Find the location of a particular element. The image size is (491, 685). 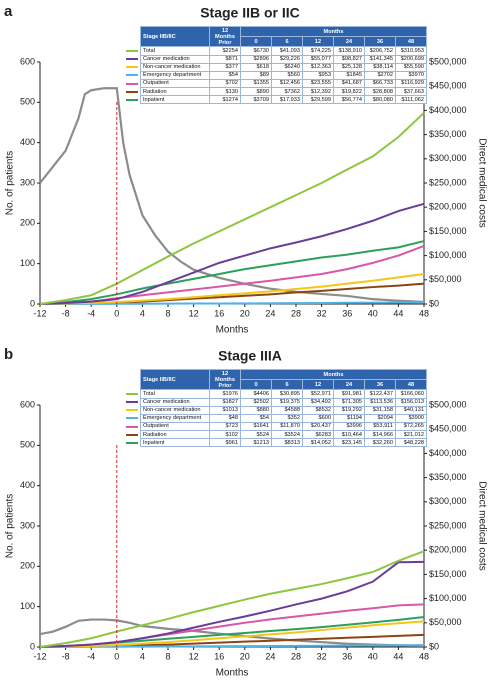

legend-label: Non-cancer medication is located at coordinates (175, 410).